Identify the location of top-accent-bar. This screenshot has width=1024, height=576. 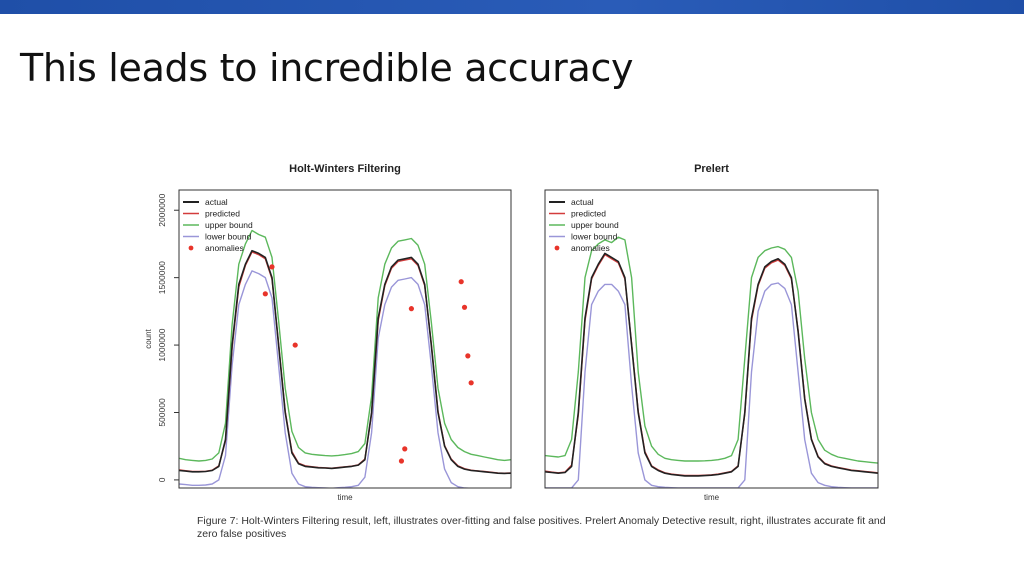
(512, 7).